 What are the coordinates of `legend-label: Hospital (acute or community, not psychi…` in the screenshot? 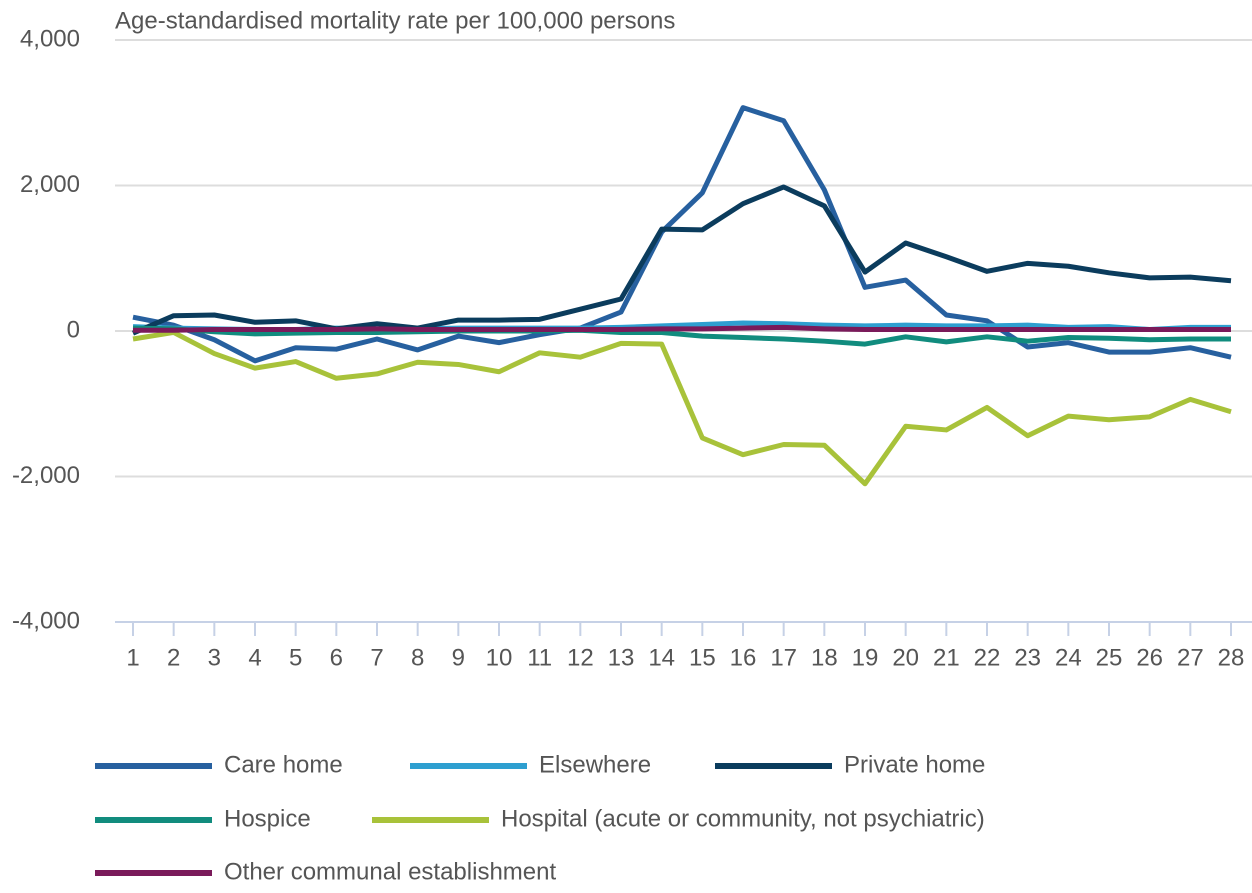 It's located at (743, 818).